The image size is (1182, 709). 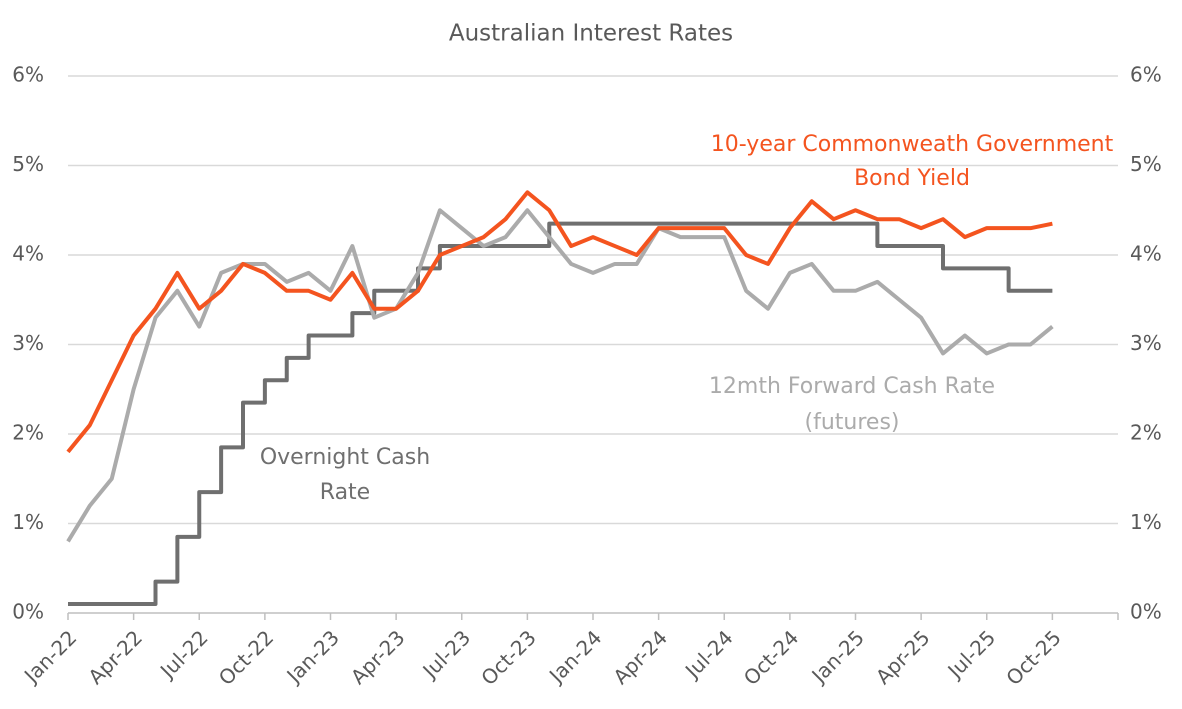 What do you see at coordinates (852, 422) in the screenshot?
I see `annotation: (futures)` at bounding box center [852, 422].